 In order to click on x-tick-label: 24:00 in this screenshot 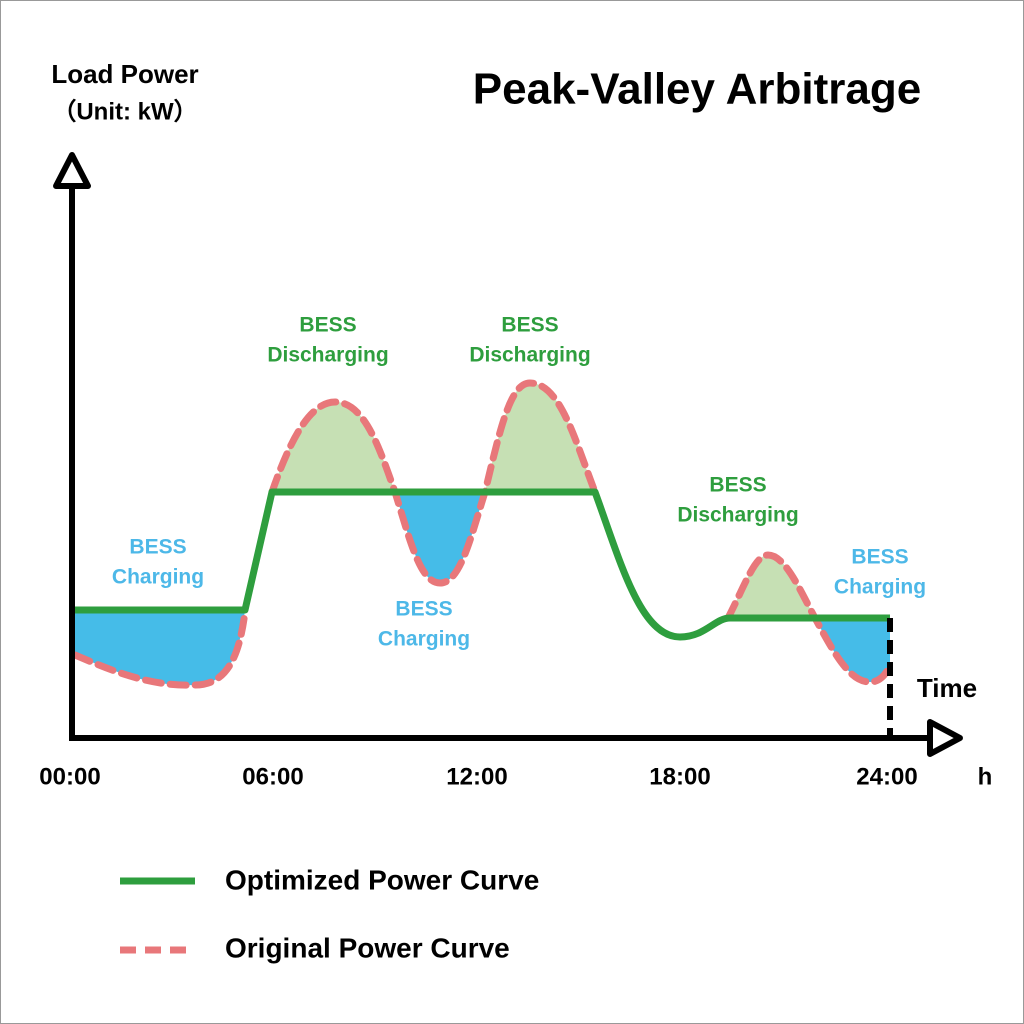, I will do `click(886, 776)`.